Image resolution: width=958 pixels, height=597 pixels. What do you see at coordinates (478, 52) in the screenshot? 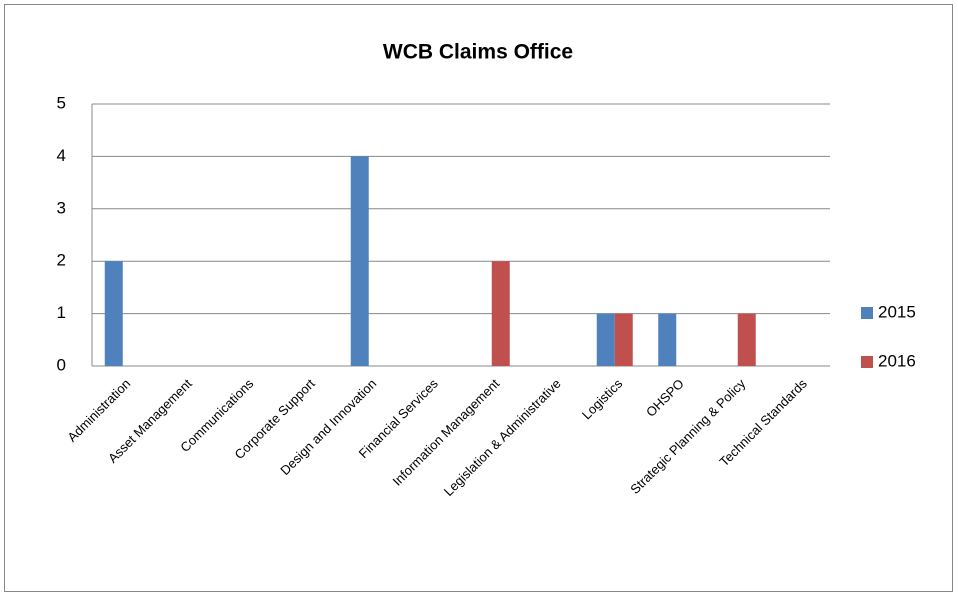
I see `chart-title: WCB Claims Office` at bounding box center [478, 52].